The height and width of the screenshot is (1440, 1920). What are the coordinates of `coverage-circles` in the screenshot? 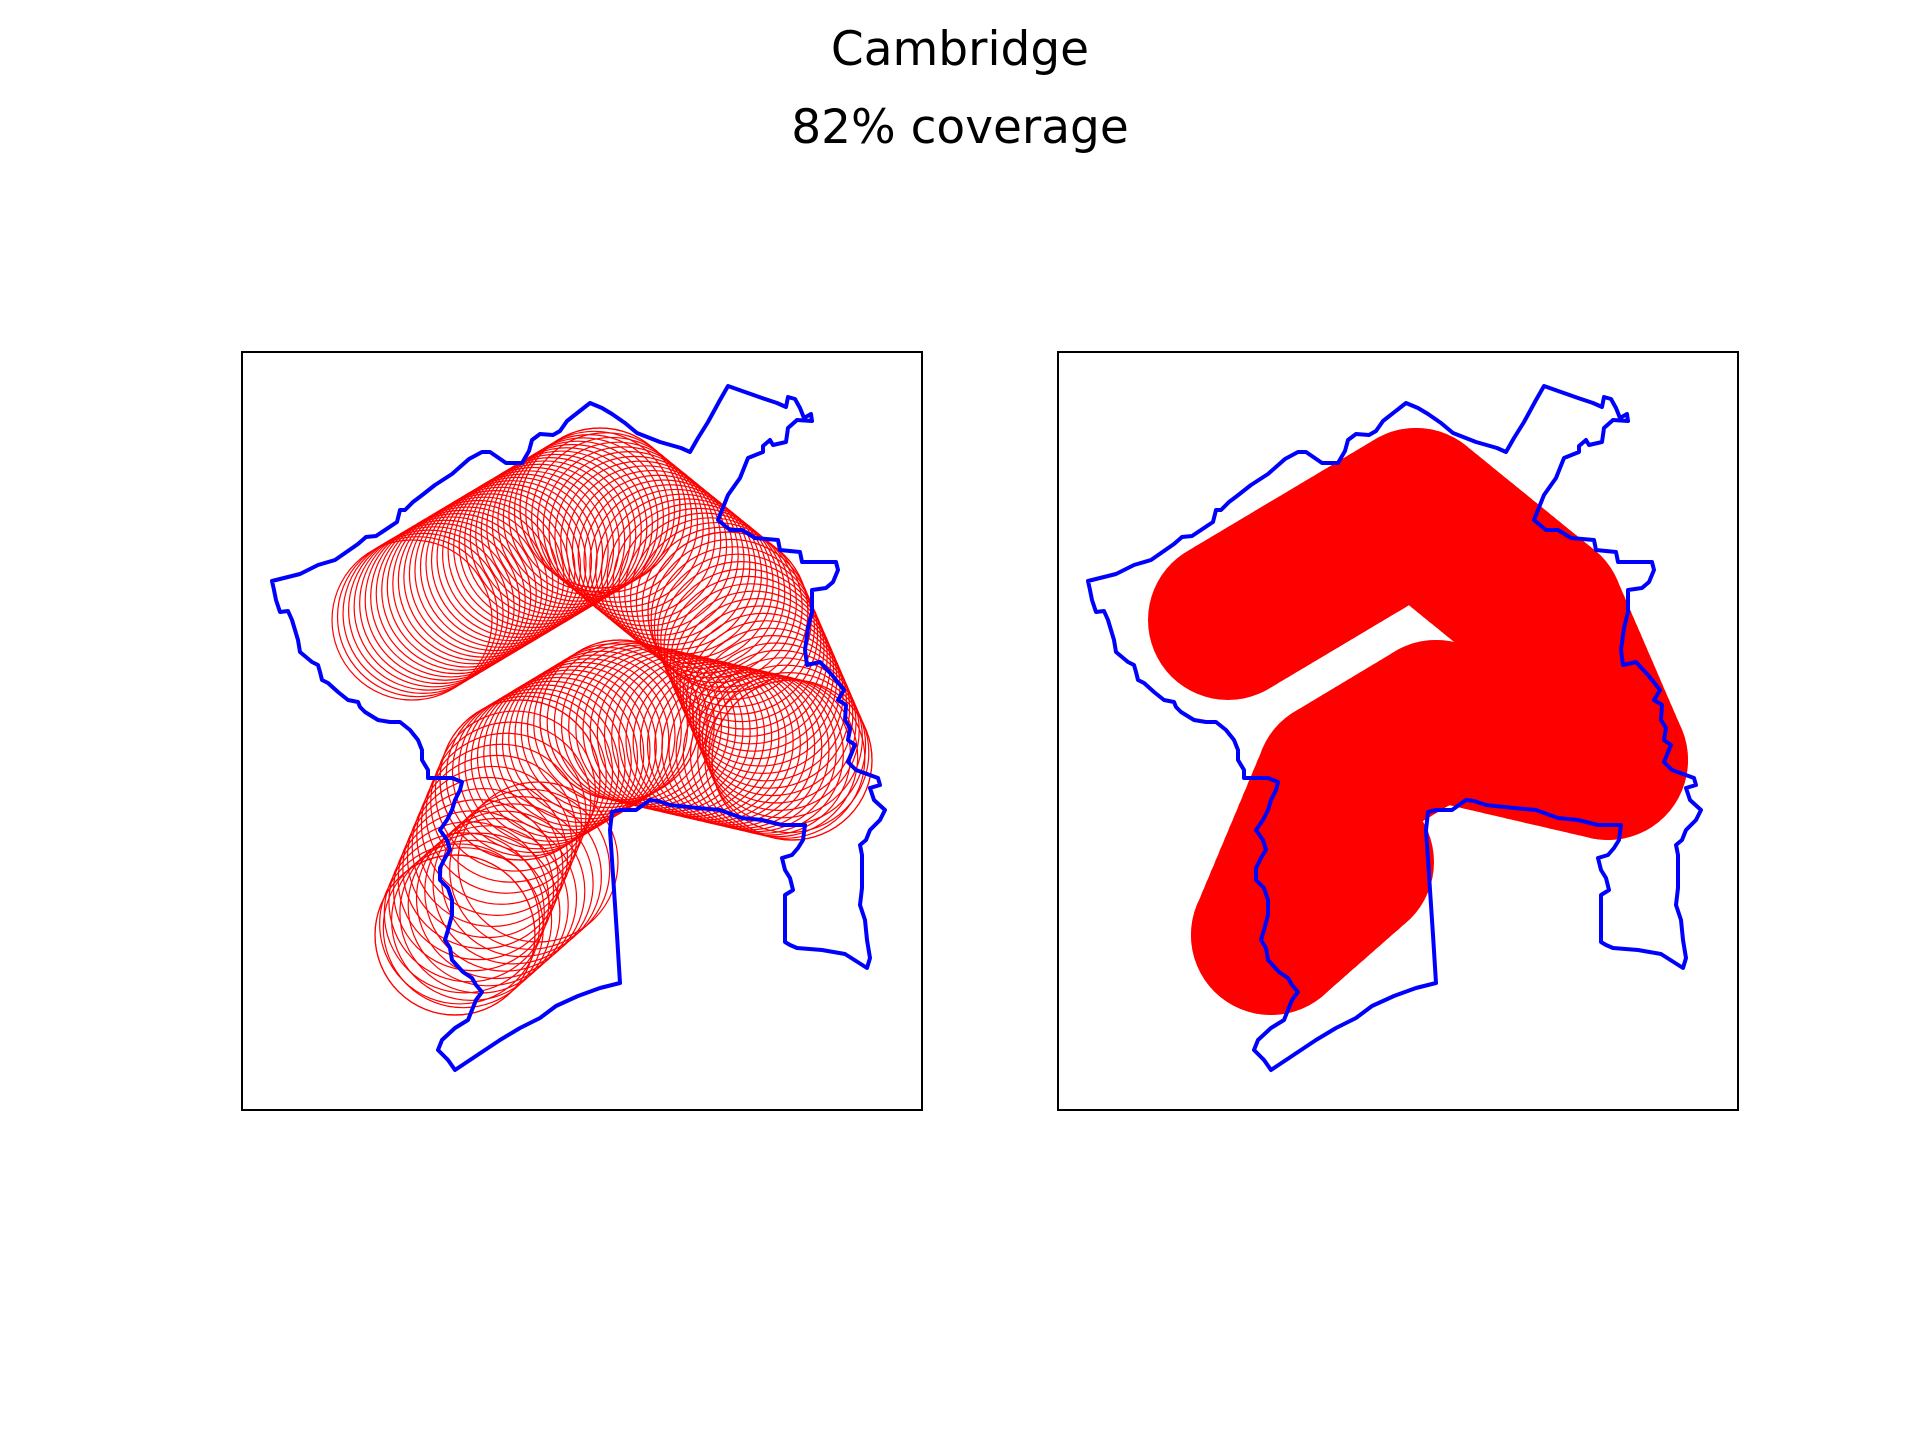 It's located at (602, 721).